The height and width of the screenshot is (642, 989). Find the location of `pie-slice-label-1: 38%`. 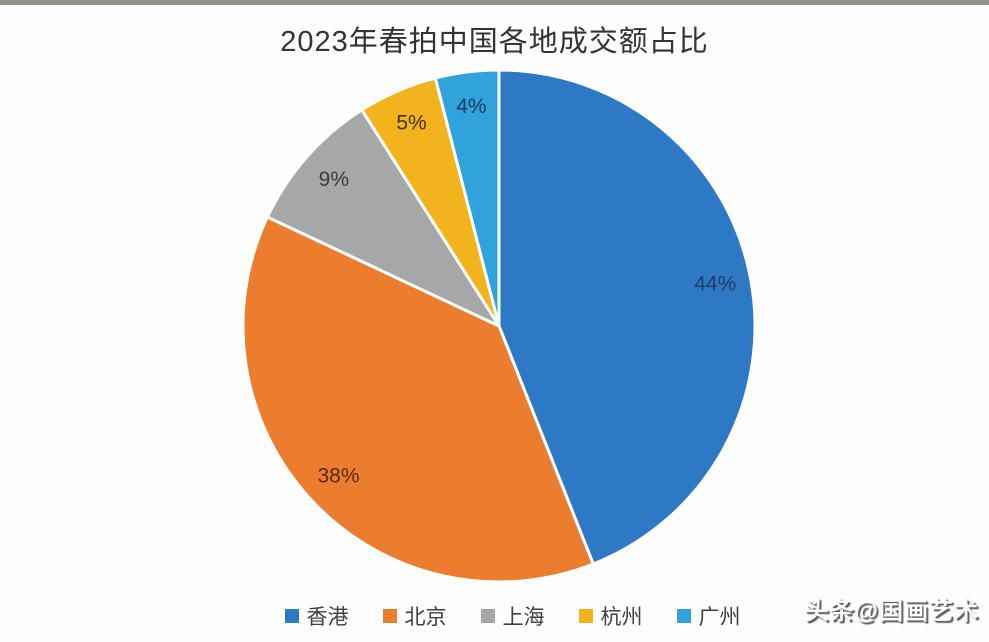

pie-slice-label-1: 38% is located at coordinates (338, 475).